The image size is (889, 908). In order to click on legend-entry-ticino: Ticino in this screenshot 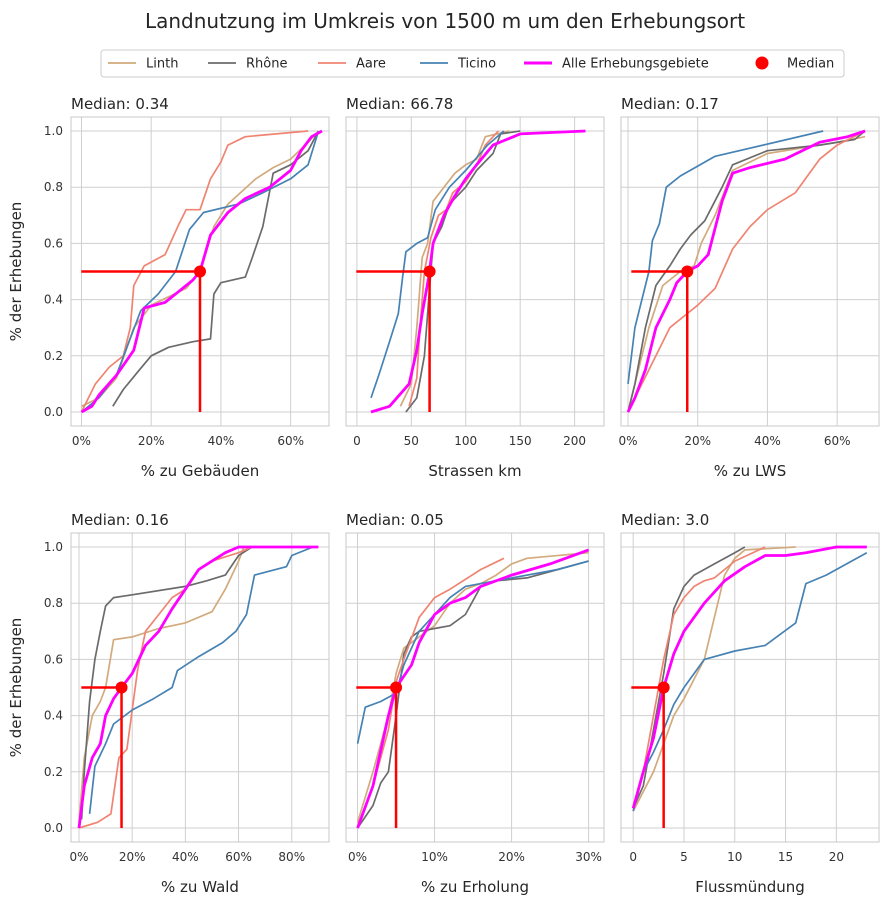, I will do `click(458, 64)`.